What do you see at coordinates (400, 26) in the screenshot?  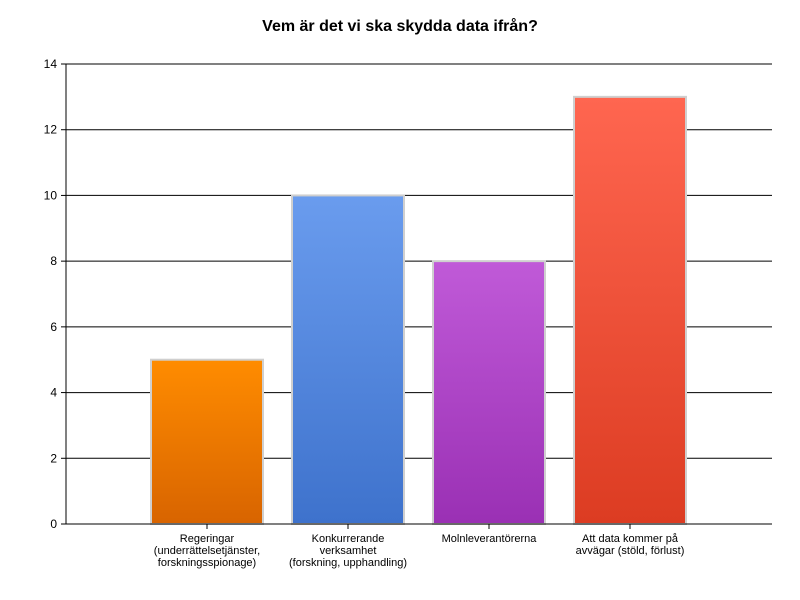 I see `chart-title: Vem är det vi ska skydda data ifrån?` at bounding box center [400, 26].